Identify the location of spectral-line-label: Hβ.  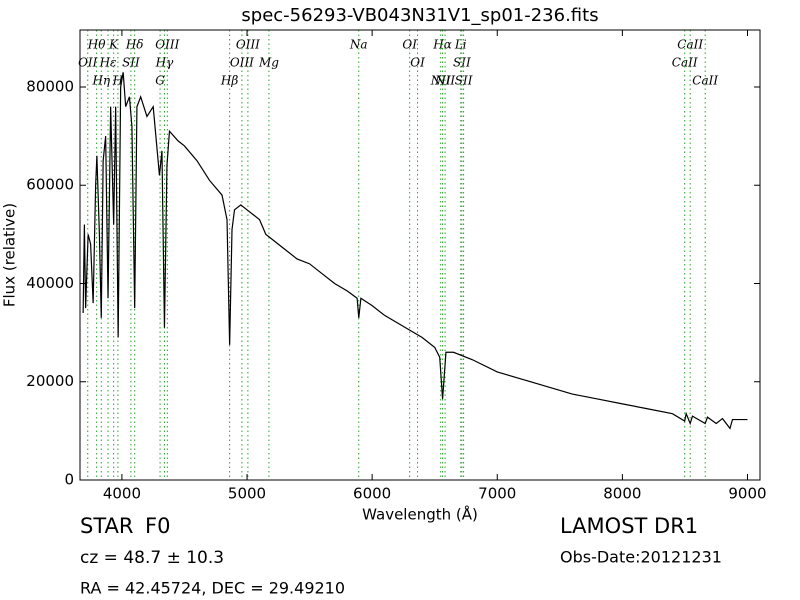
(229, 81).